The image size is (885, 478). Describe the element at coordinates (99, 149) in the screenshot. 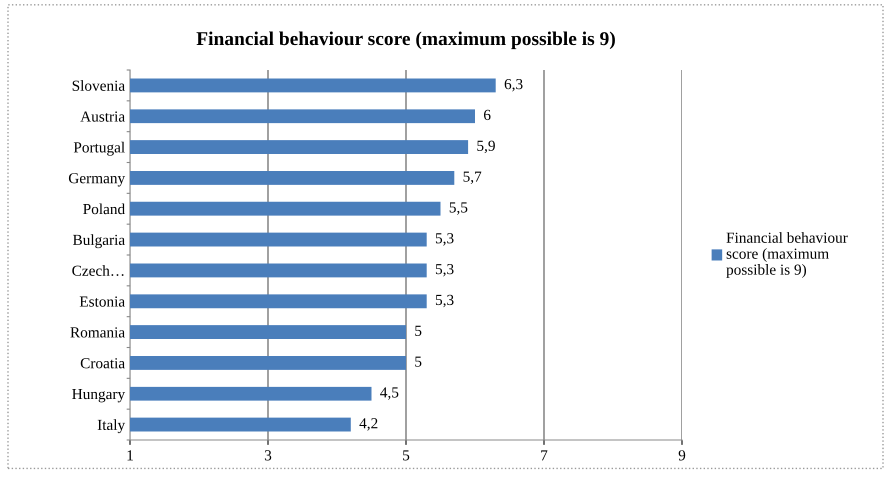

I see `y-tick-label: Portugal` at that location.